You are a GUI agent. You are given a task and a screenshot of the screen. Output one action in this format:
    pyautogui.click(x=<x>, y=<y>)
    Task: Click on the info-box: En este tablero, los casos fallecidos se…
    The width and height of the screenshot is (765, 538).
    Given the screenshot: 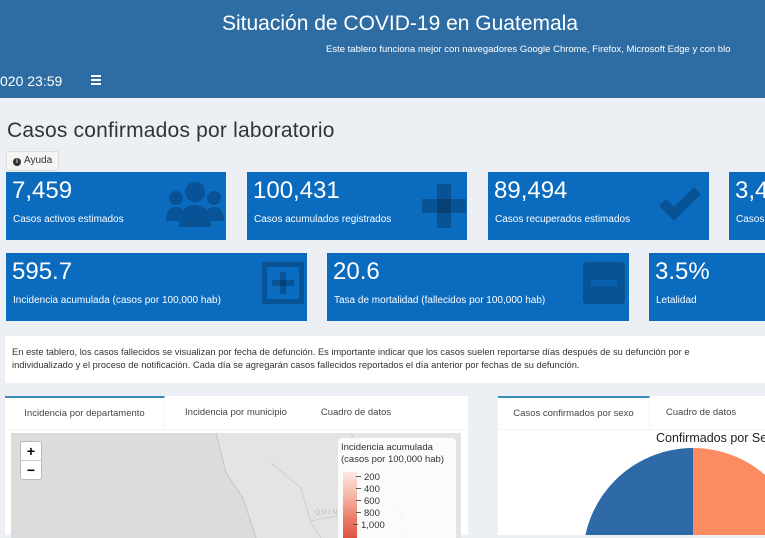 What is the action you would take?
    pyautogui.click(x=385, y=359)
    